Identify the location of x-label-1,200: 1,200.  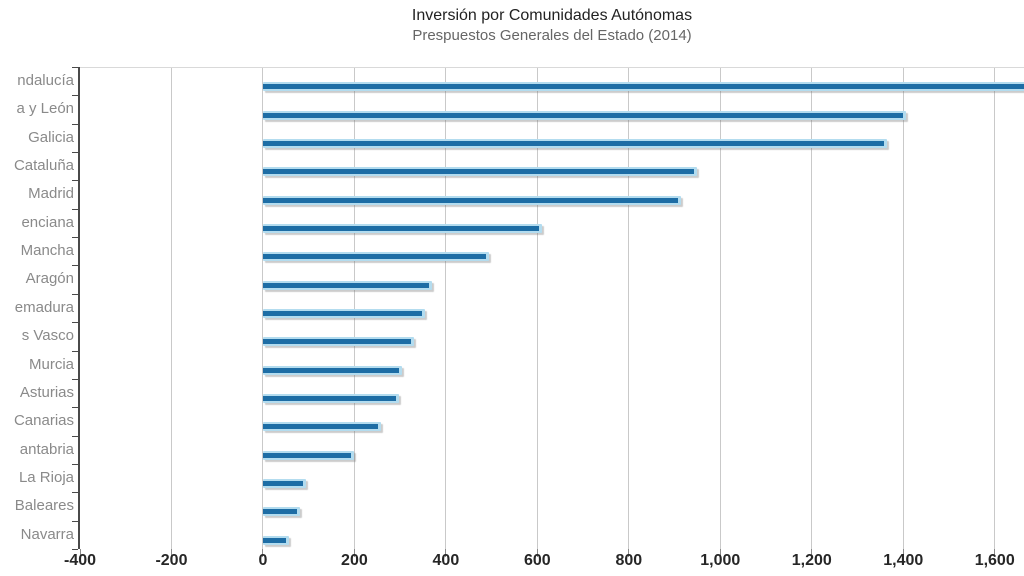
(811, 560).